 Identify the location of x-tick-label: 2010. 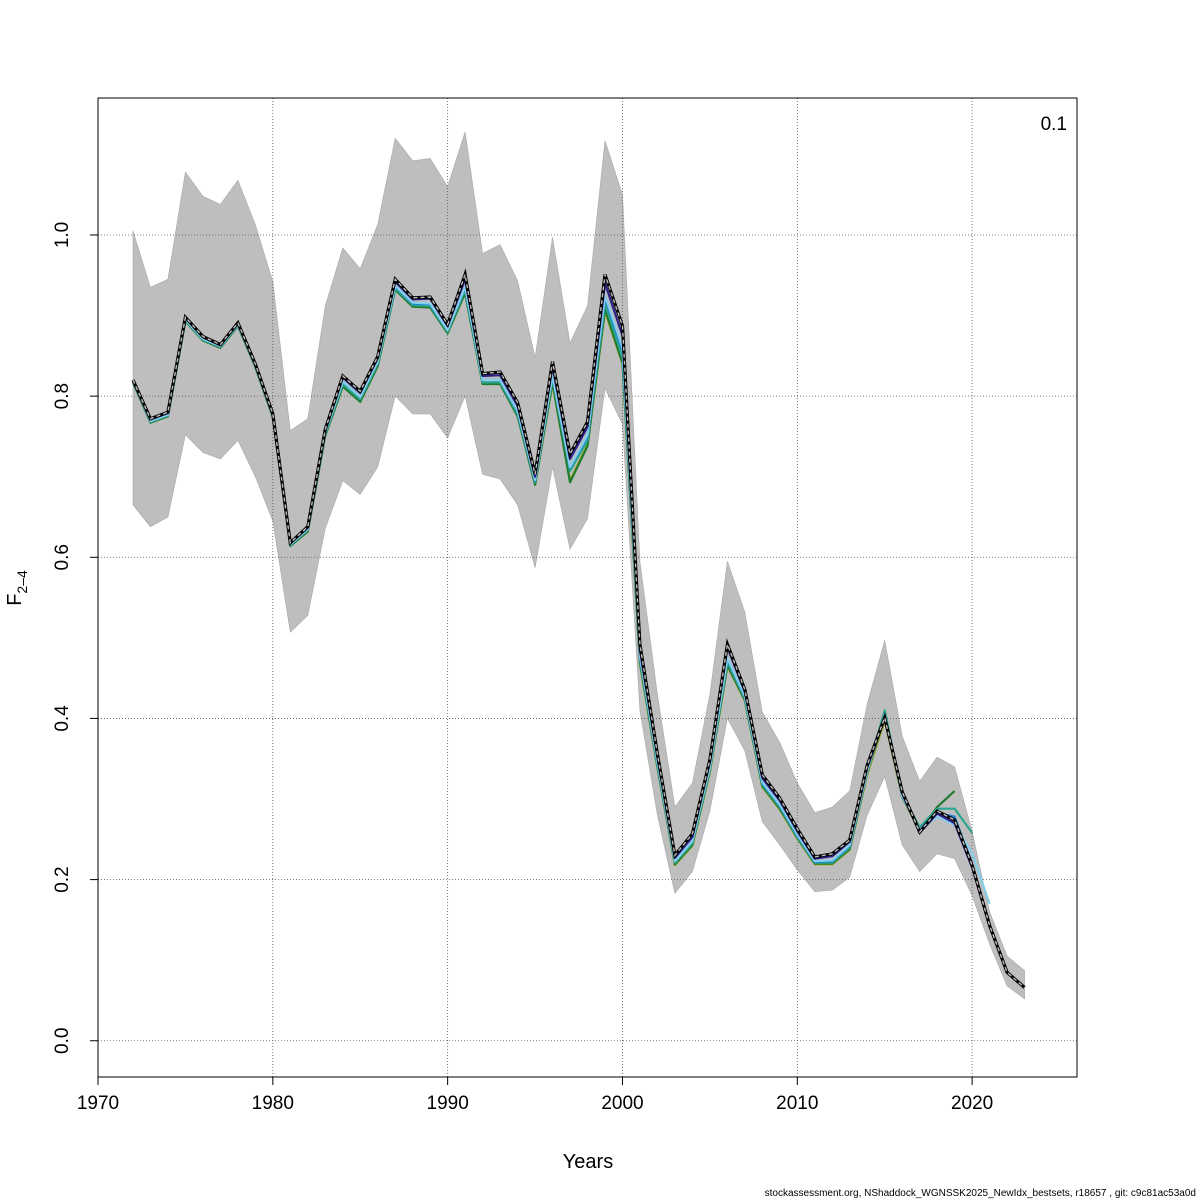
(797, 1103).